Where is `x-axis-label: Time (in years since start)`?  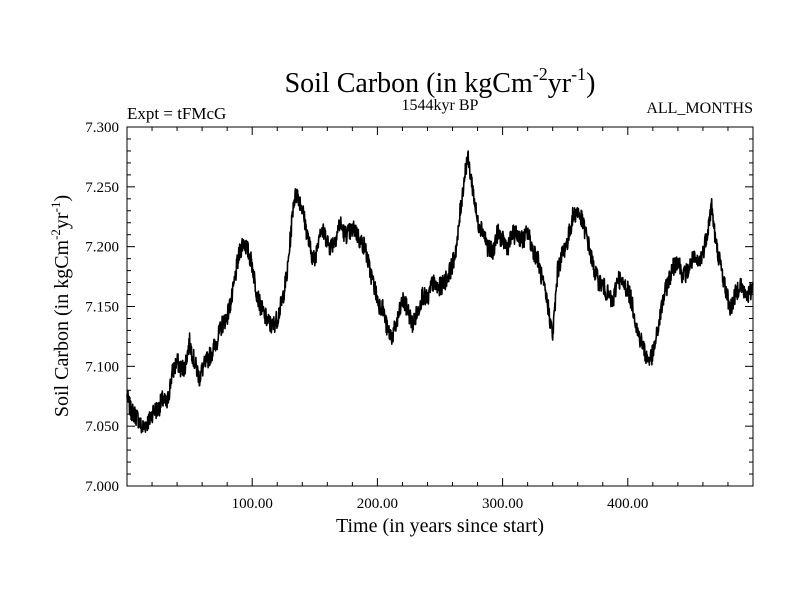 x-axis-label: Time (in years since start) is located at coordinates (440, 526).